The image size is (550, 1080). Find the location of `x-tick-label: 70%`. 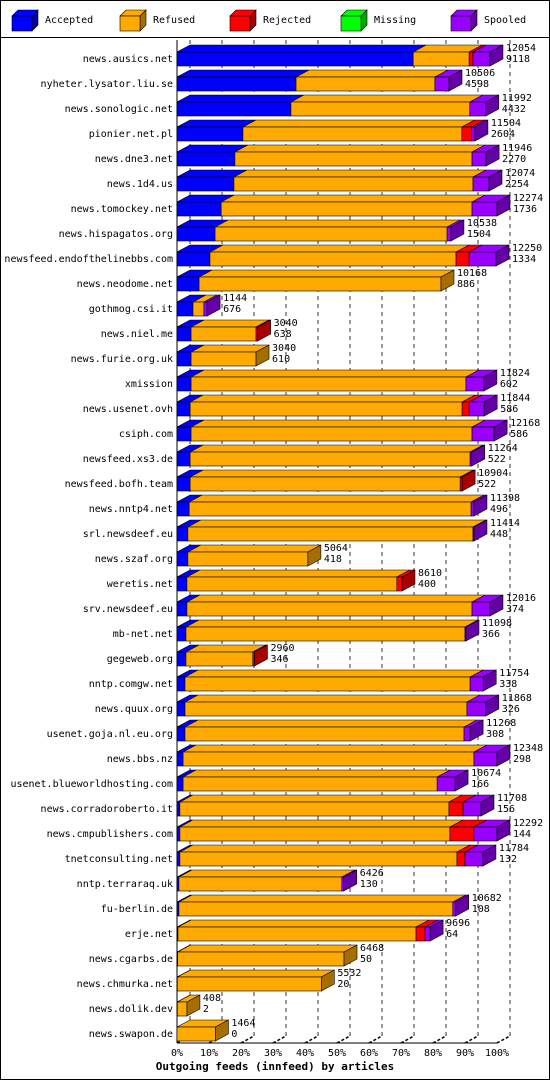

x-tick-label: 70% is located at coordinates (401, 1053).